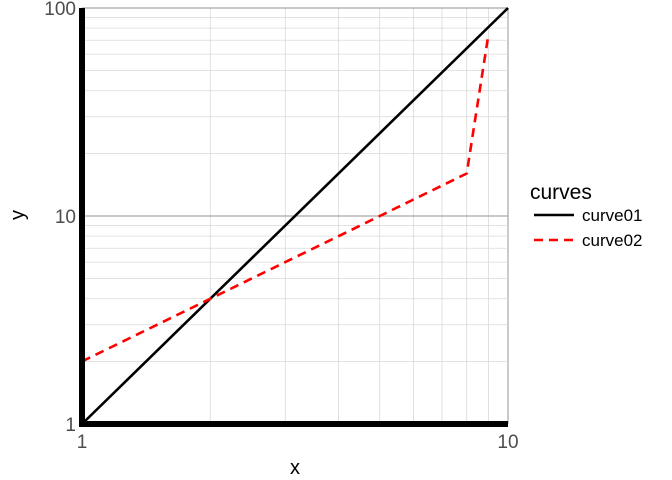 The height and width of the screenshot is (480, 672). I want to click on y-tick-labels: 1 10 100, so click(60, 218).